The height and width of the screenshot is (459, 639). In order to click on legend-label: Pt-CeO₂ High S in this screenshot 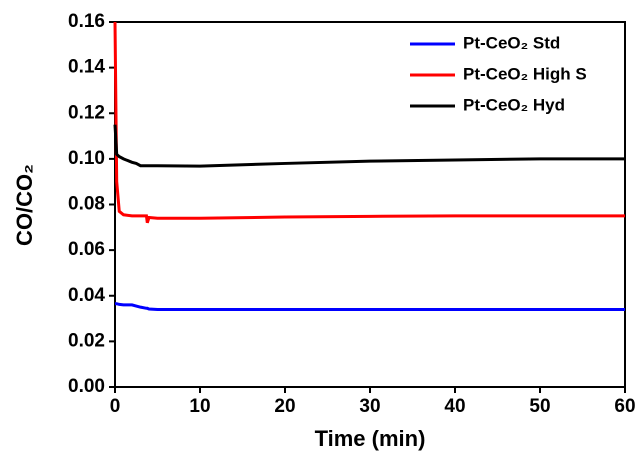, I will do `click(525, 73)`.